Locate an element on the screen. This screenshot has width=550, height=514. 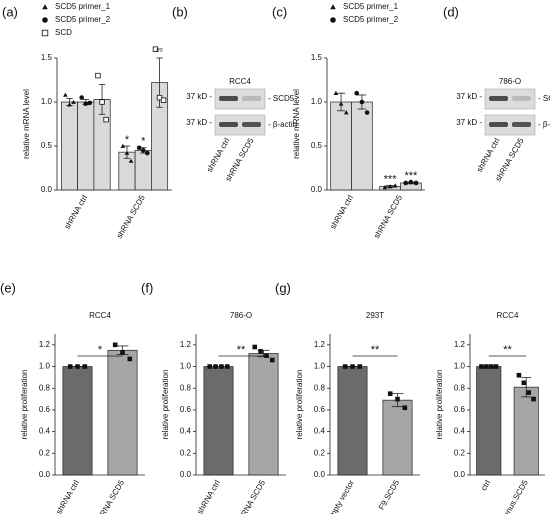
blot-title: 786-O is located at coordinates (510, 81).